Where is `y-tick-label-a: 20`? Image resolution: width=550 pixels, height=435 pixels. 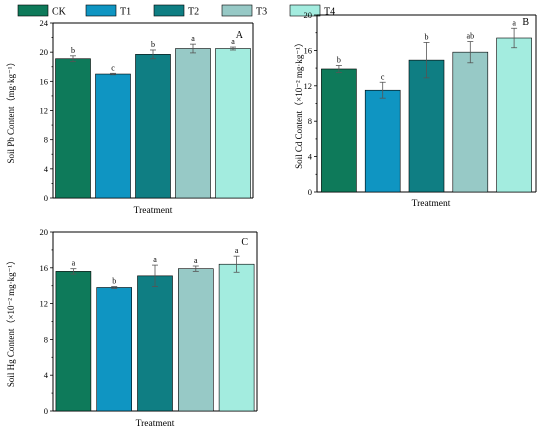 y-tick-label-a: 20 is located at coordinates (44, 52).